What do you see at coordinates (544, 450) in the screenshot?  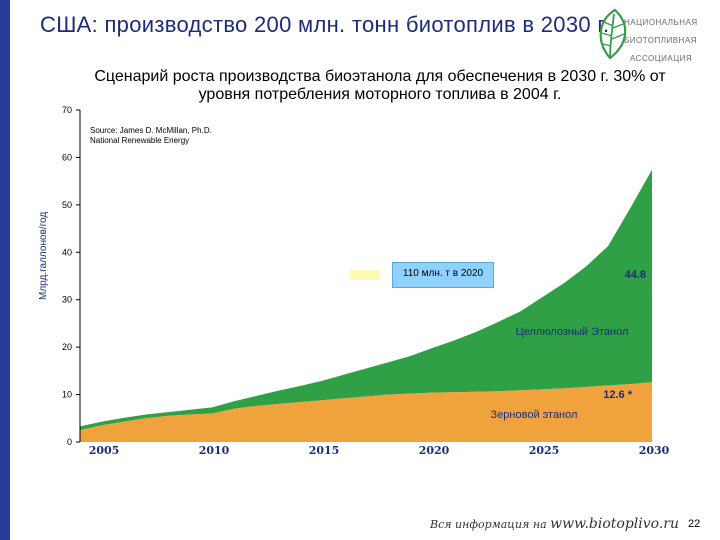 I see `x-tick-label: 2025` at bounding box center [544, 450].